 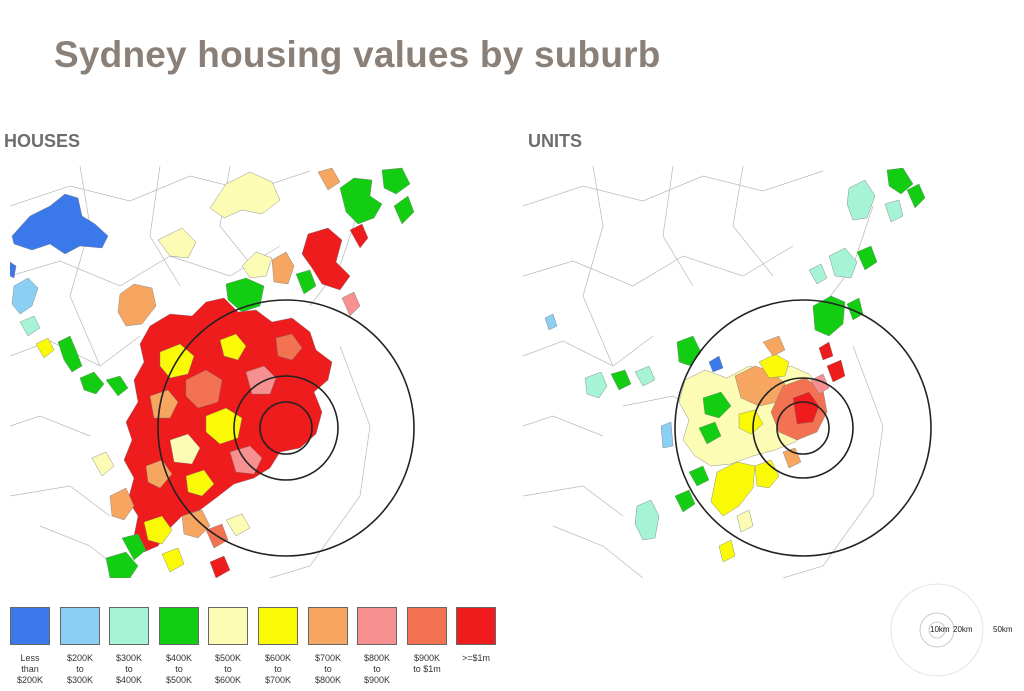 I want to click on scale-label-20km: 20km, so click(x=963, y=629).